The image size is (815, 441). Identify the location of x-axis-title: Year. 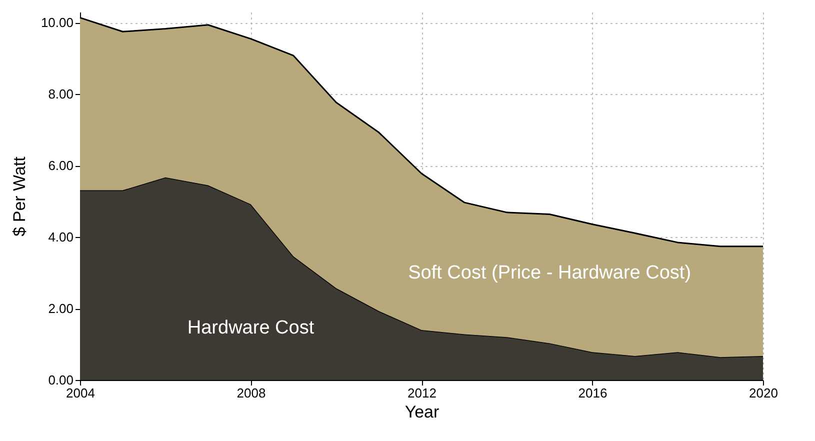
(422, 412).